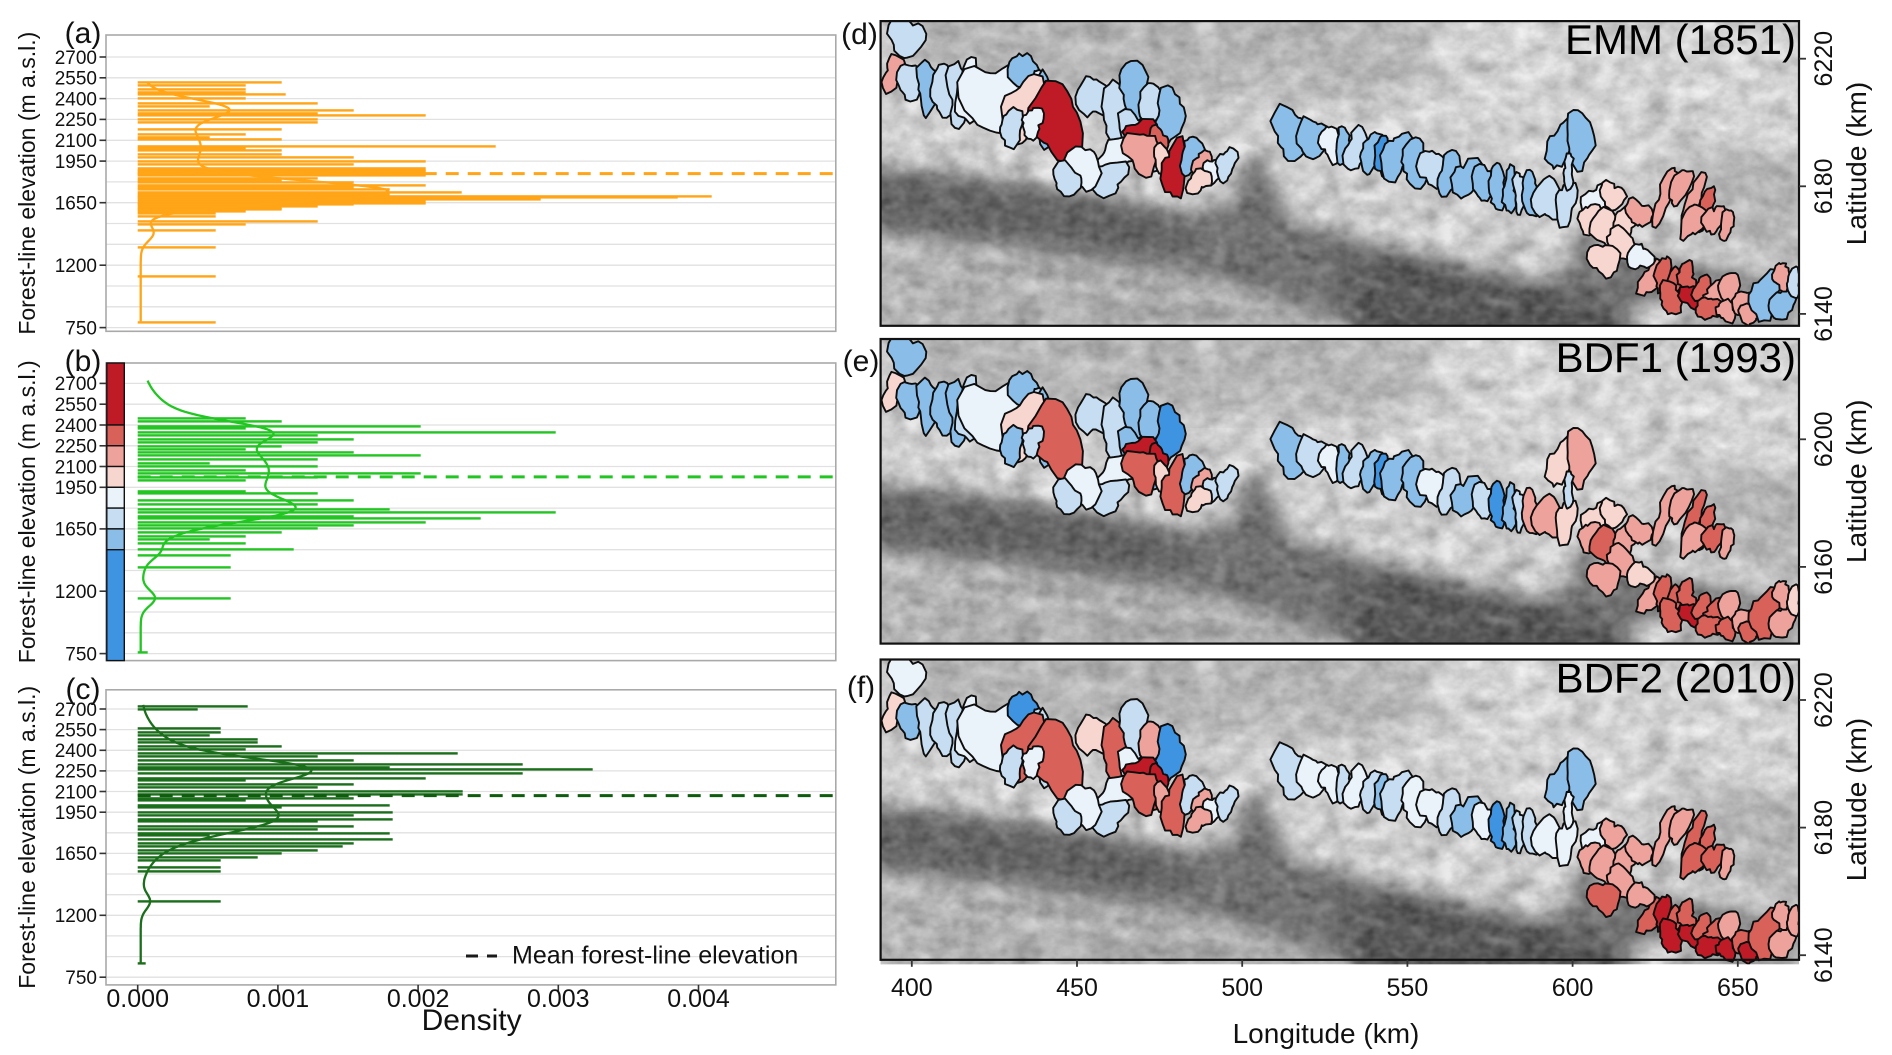 The image size is (1892, 1055). What do you see at coordinates (418, 999) in the screenshot?
I see `svg-text: 0.002` at bounding box center [418, 999].